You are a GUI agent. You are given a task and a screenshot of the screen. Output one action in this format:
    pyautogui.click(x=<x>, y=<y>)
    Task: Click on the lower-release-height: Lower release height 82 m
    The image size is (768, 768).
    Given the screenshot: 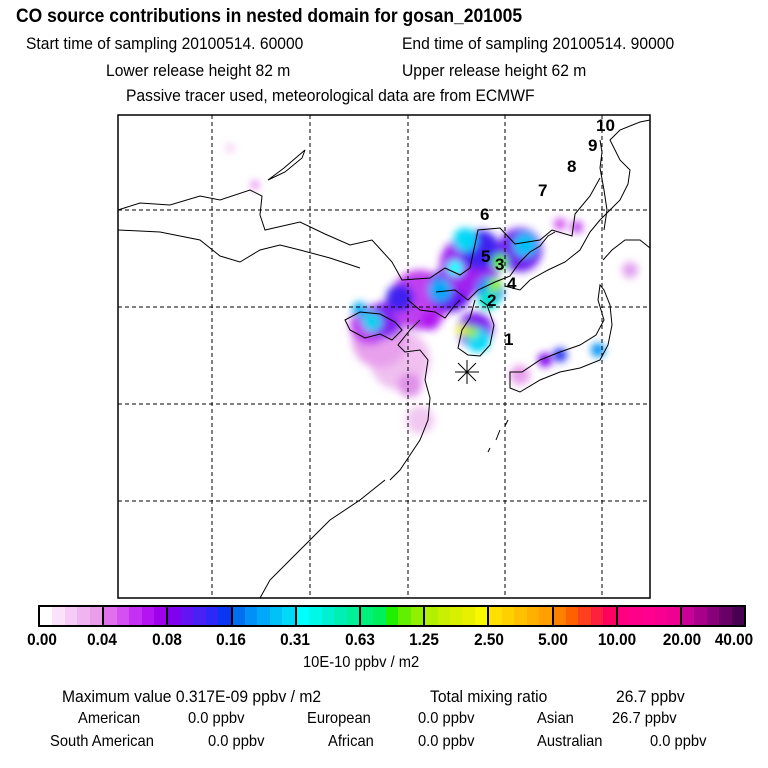 What is the action you would take?
    pyautogui.click(x=198, y=70)
    